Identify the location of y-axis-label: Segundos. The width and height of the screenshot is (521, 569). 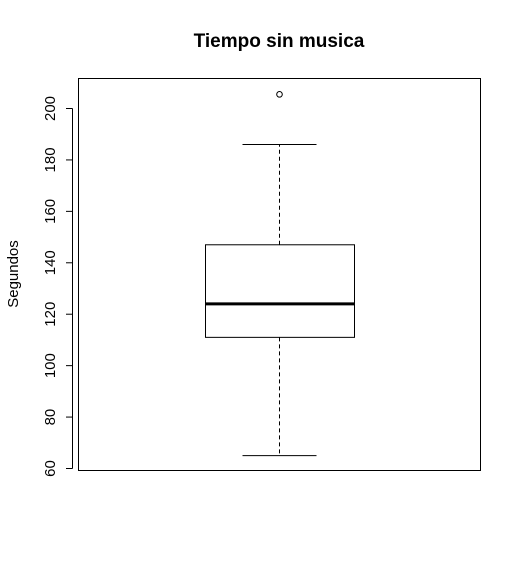
(13, 274).